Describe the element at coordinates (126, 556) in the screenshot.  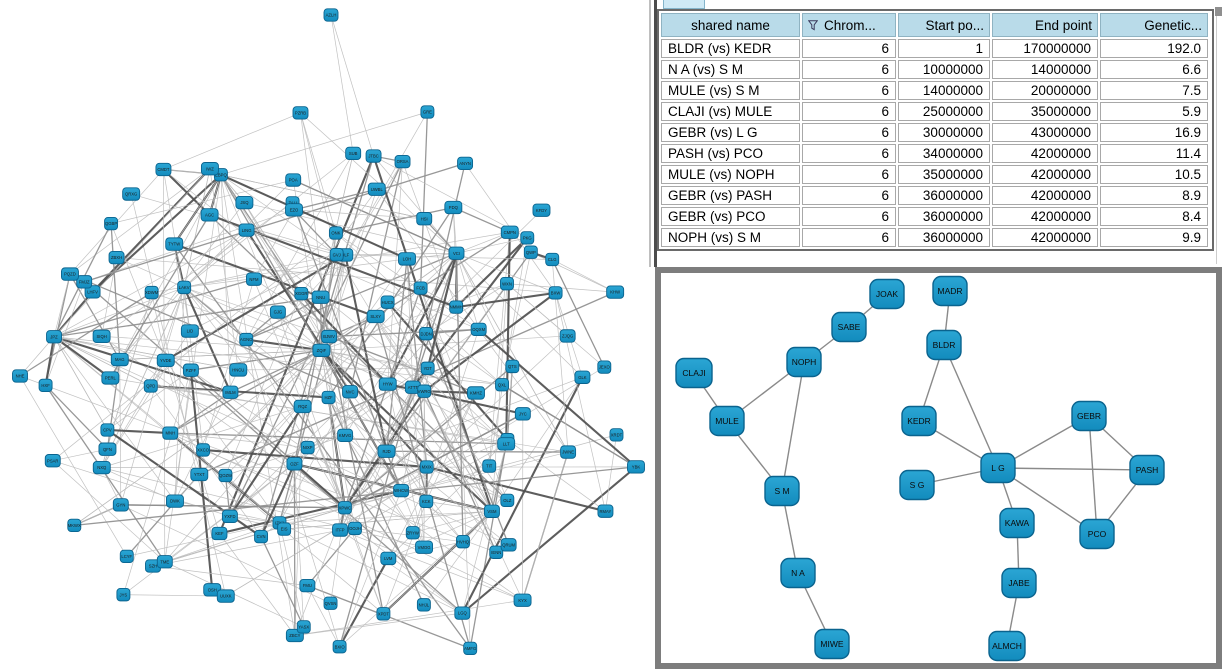
I see `network-node: LCYF` at that location.